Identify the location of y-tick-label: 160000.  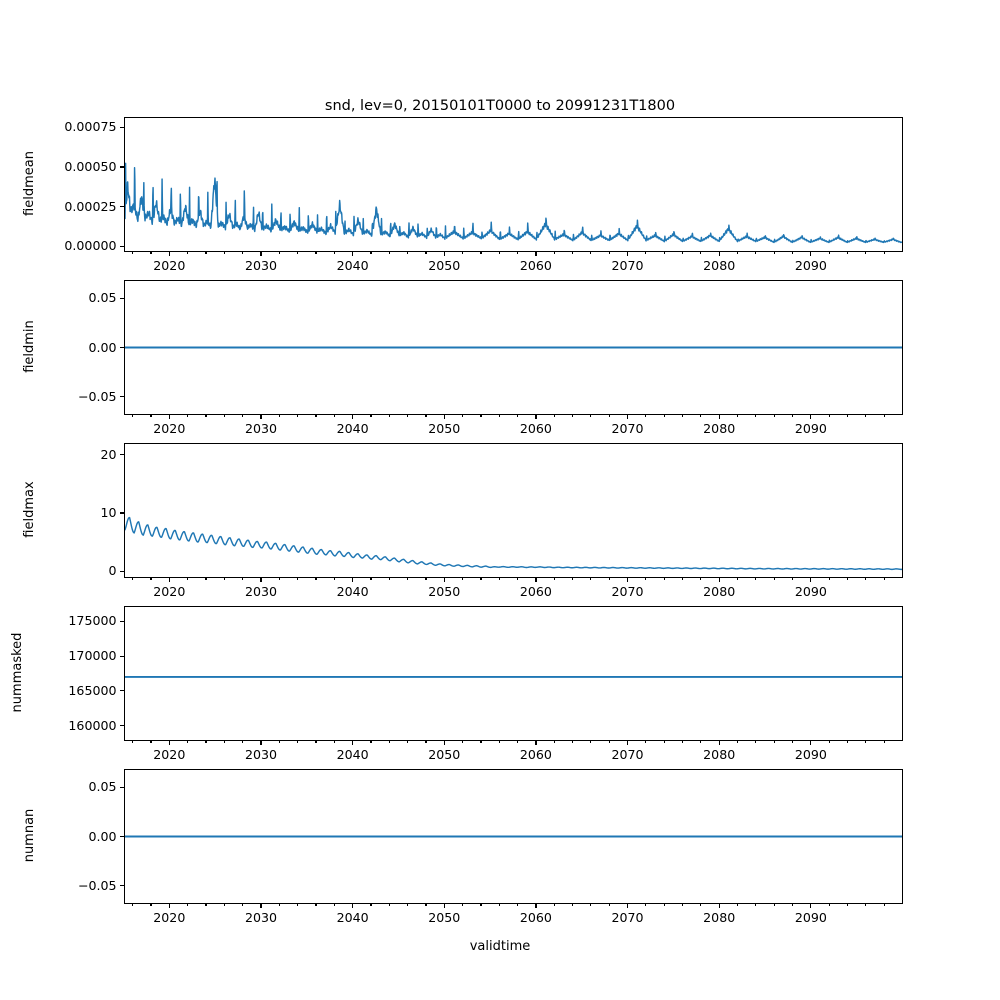
(92, 725).